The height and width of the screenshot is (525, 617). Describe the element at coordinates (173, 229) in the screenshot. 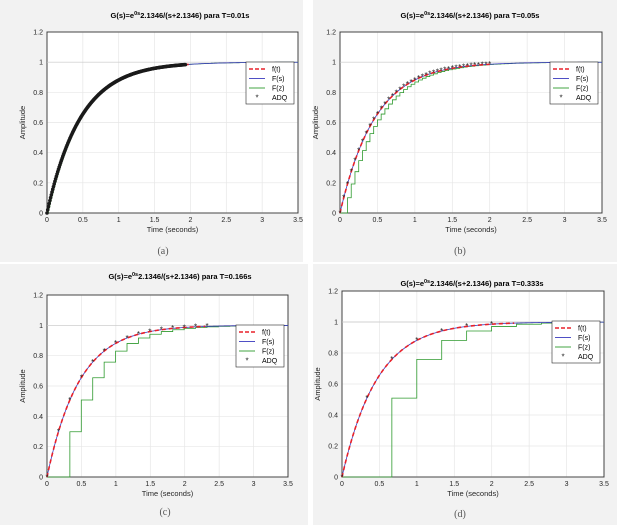

I see `x-axis-label: Time (seconds)` at that location.